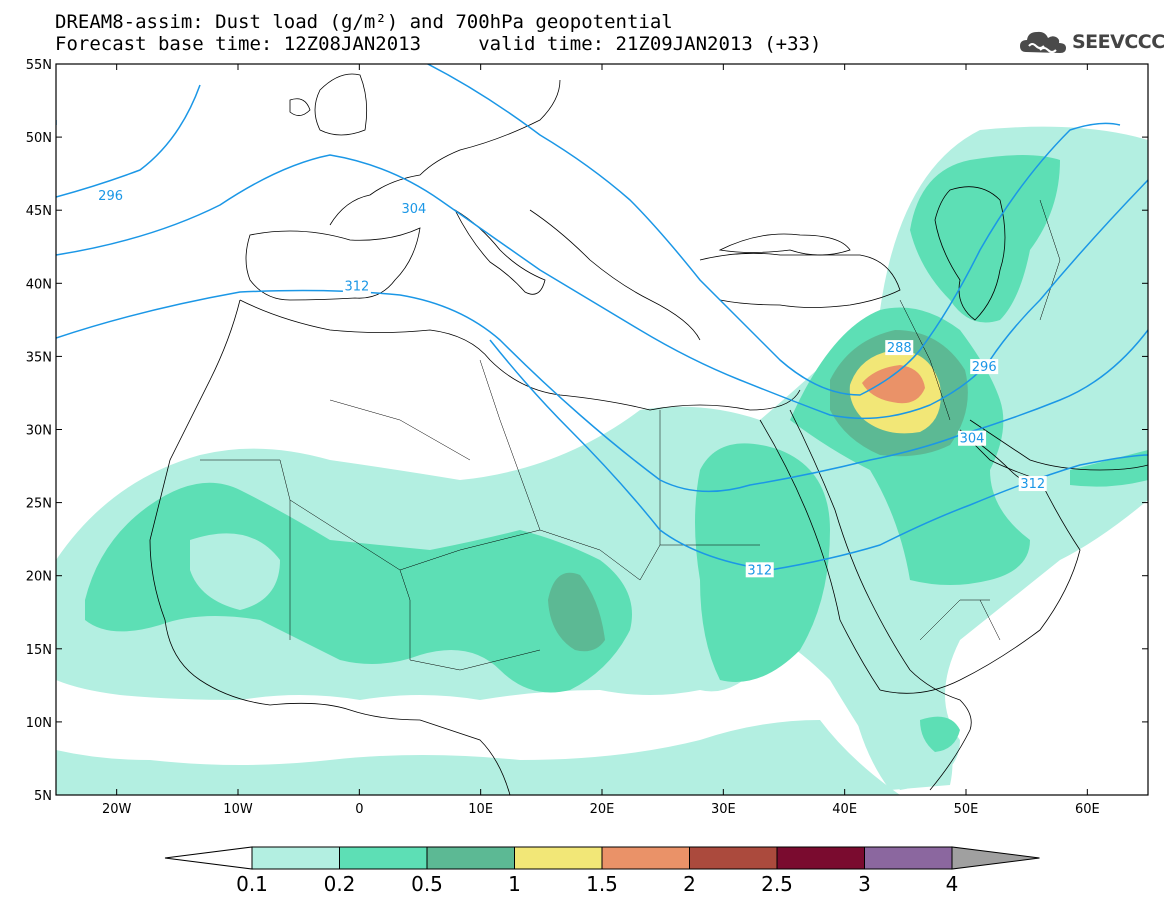 The width and height of the screenshot is (1165, 907). I want to click on logo-text: SEEVCCC, so click(1118, 42).